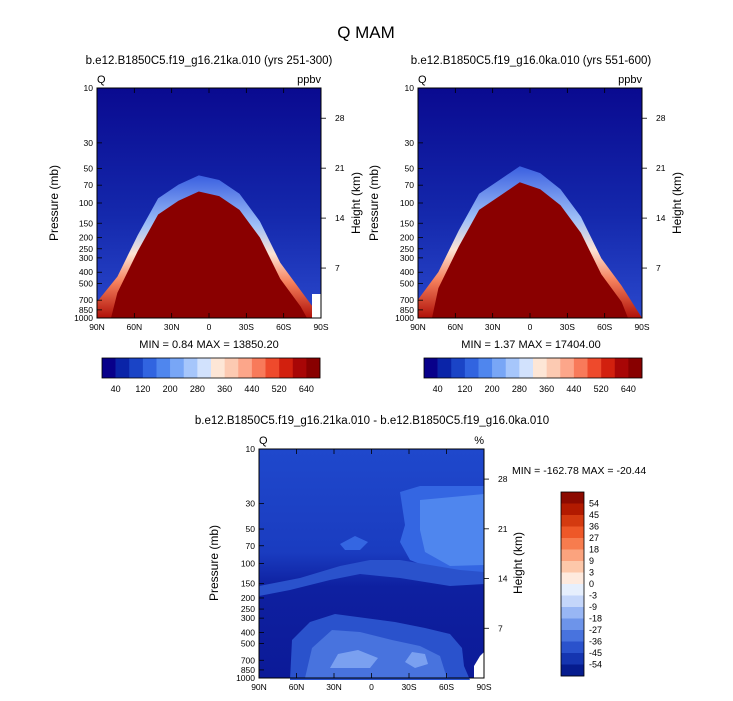 The width and height of the screenshot is (733, 701). I want to click on panel-3-plot-area, so click(371, 564).